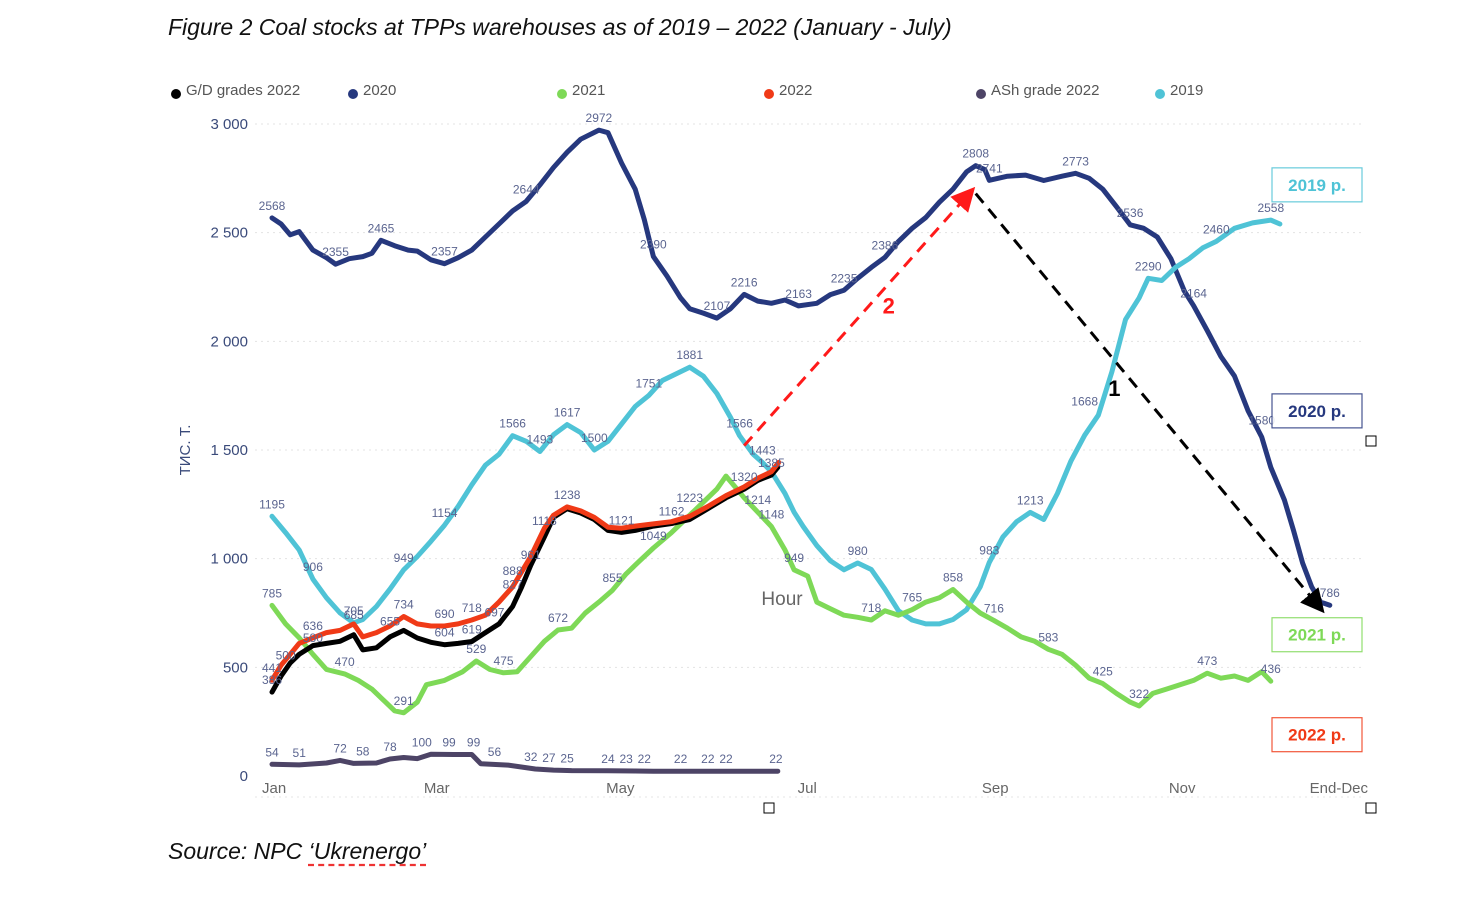 The height and width of the screenshot is (910, 1472). Describe the element at coordinates (476, 649) in the screenshot. I see `data-label: 529` at that location.